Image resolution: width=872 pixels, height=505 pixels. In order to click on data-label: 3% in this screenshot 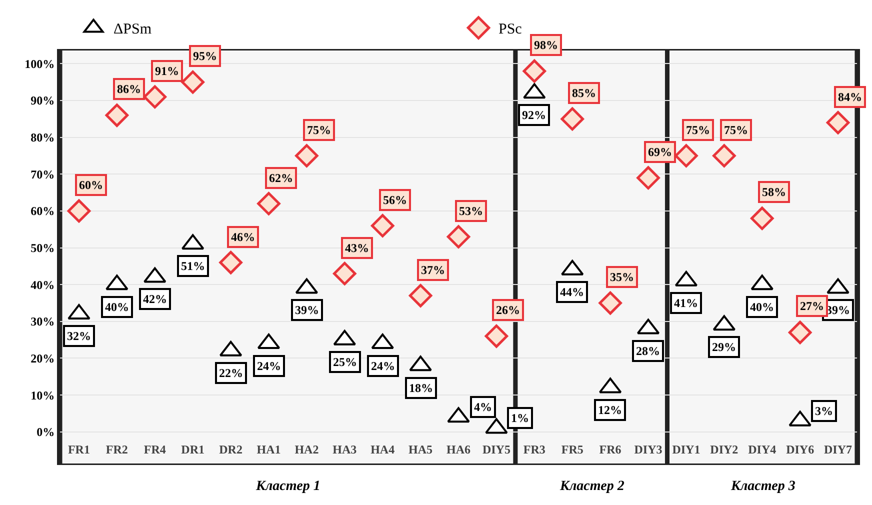, I will do `click(824, 411)`.